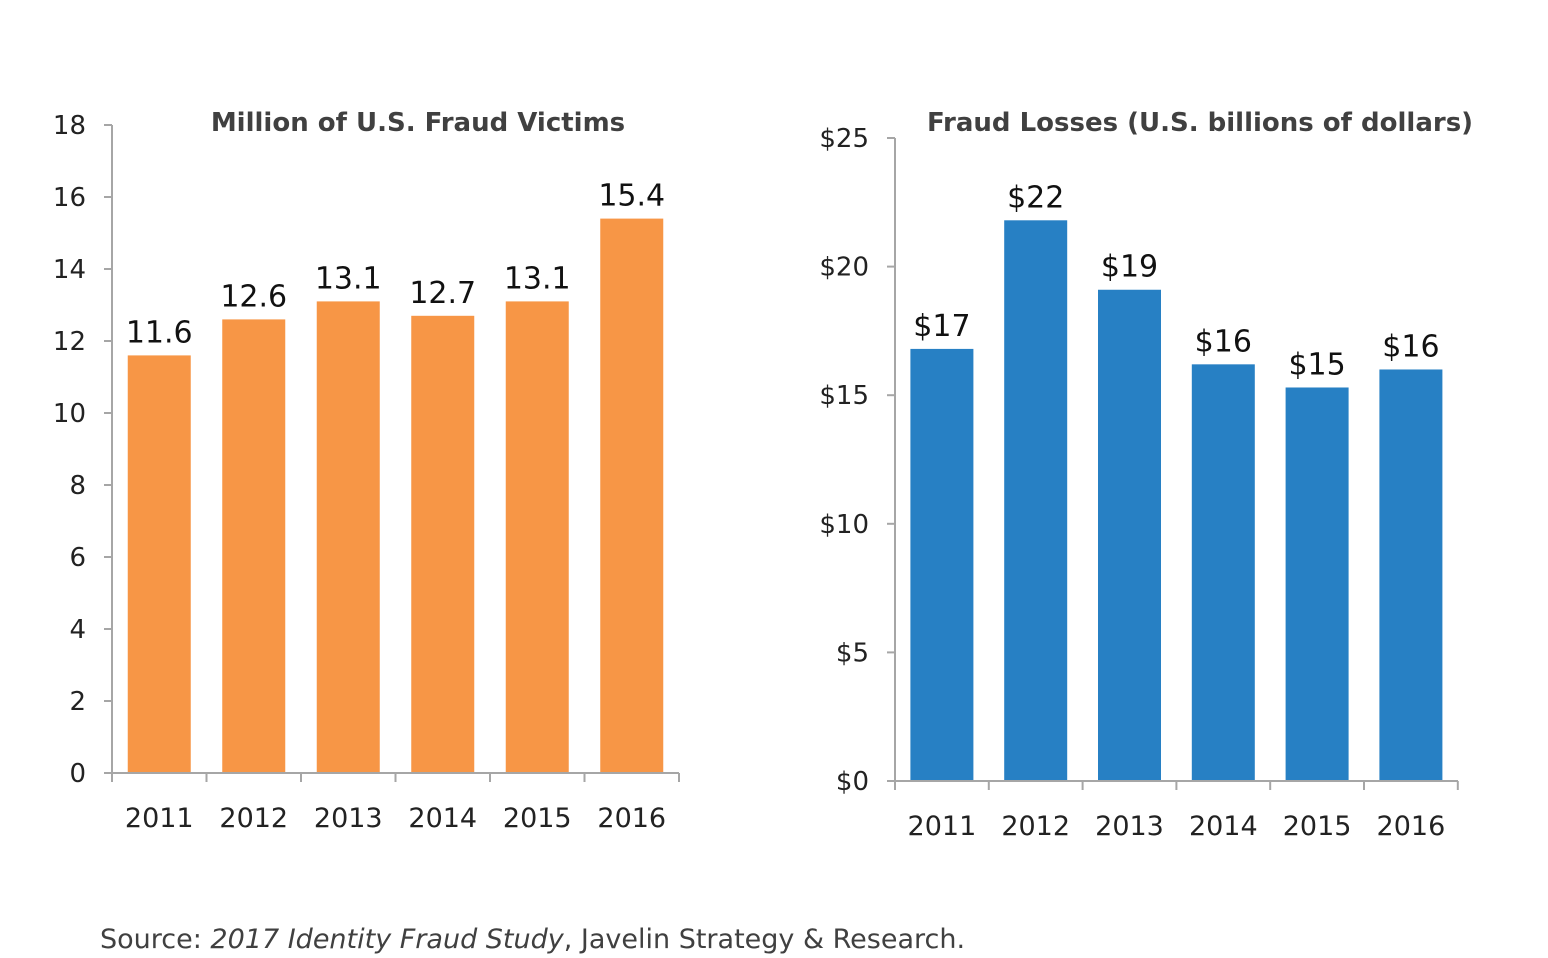  I want to click on y-tick-label: 4, so click(77, 630).